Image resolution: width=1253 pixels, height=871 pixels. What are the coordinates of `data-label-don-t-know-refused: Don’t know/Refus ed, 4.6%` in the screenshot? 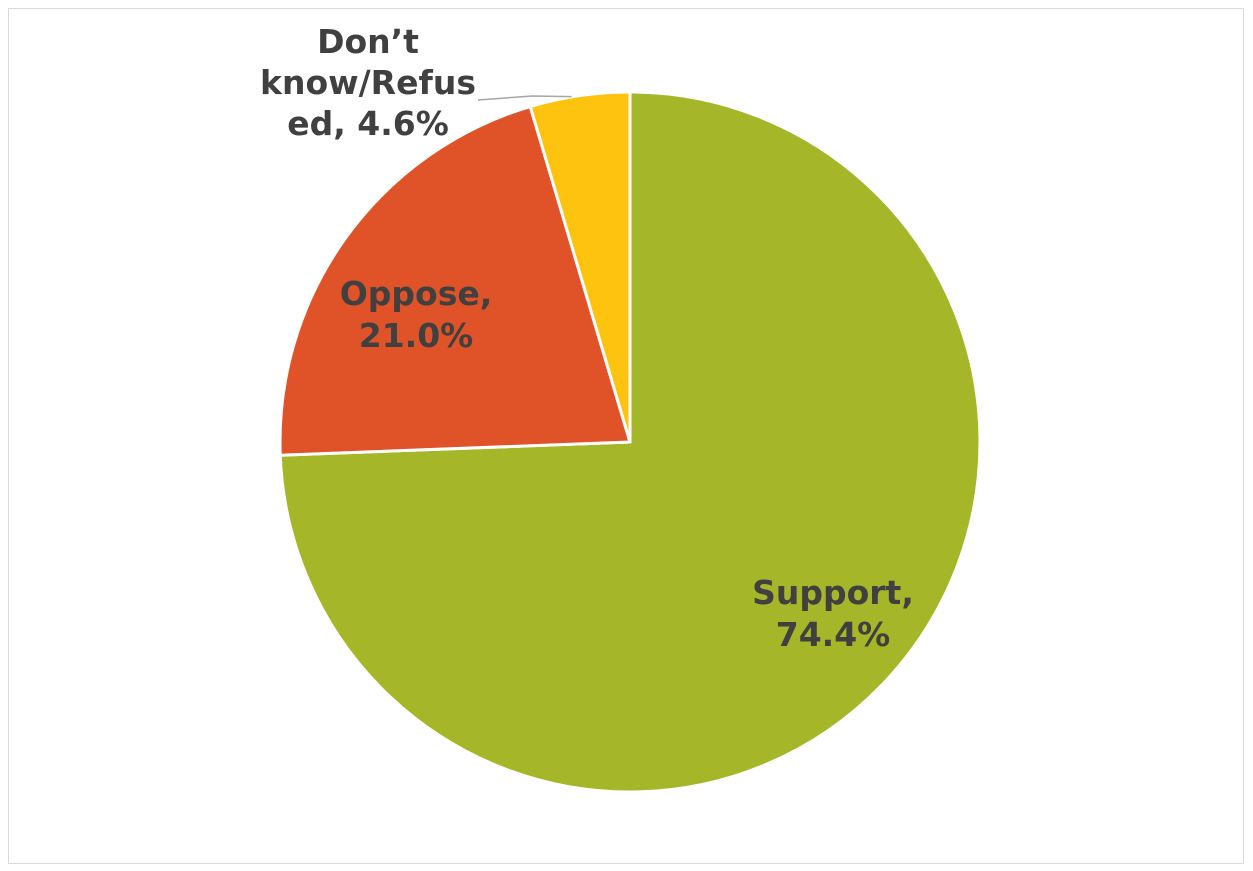 It's located at (368, 82).